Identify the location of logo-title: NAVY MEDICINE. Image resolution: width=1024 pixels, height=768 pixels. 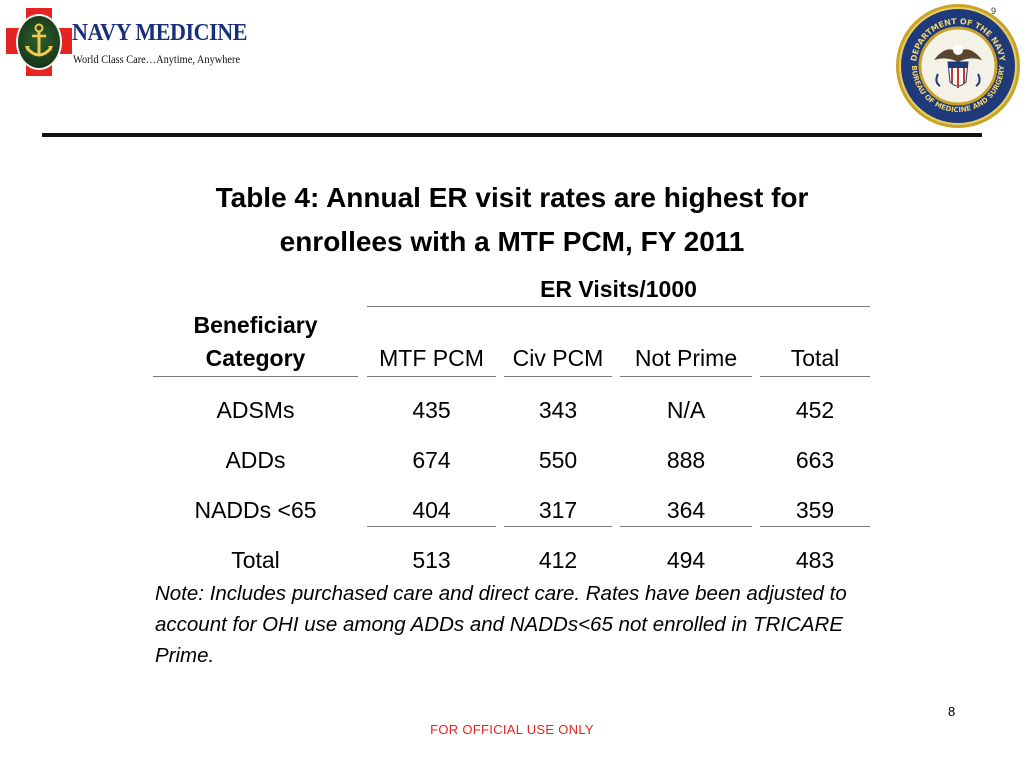
(159, 33).